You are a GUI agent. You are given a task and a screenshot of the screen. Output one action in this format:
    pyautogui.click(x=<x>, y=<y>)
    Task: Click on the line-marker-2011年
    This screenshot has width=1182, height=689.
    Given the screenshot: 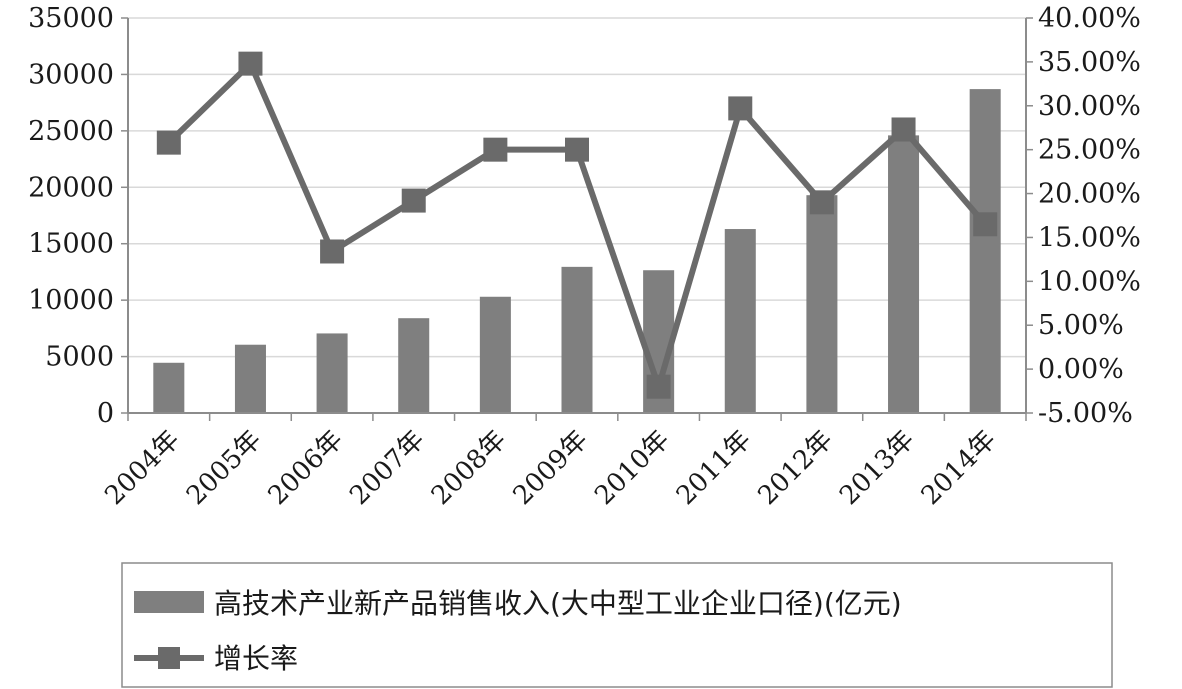 What is the action you would take?
    pyautogui.click(x=740, y=108)
    